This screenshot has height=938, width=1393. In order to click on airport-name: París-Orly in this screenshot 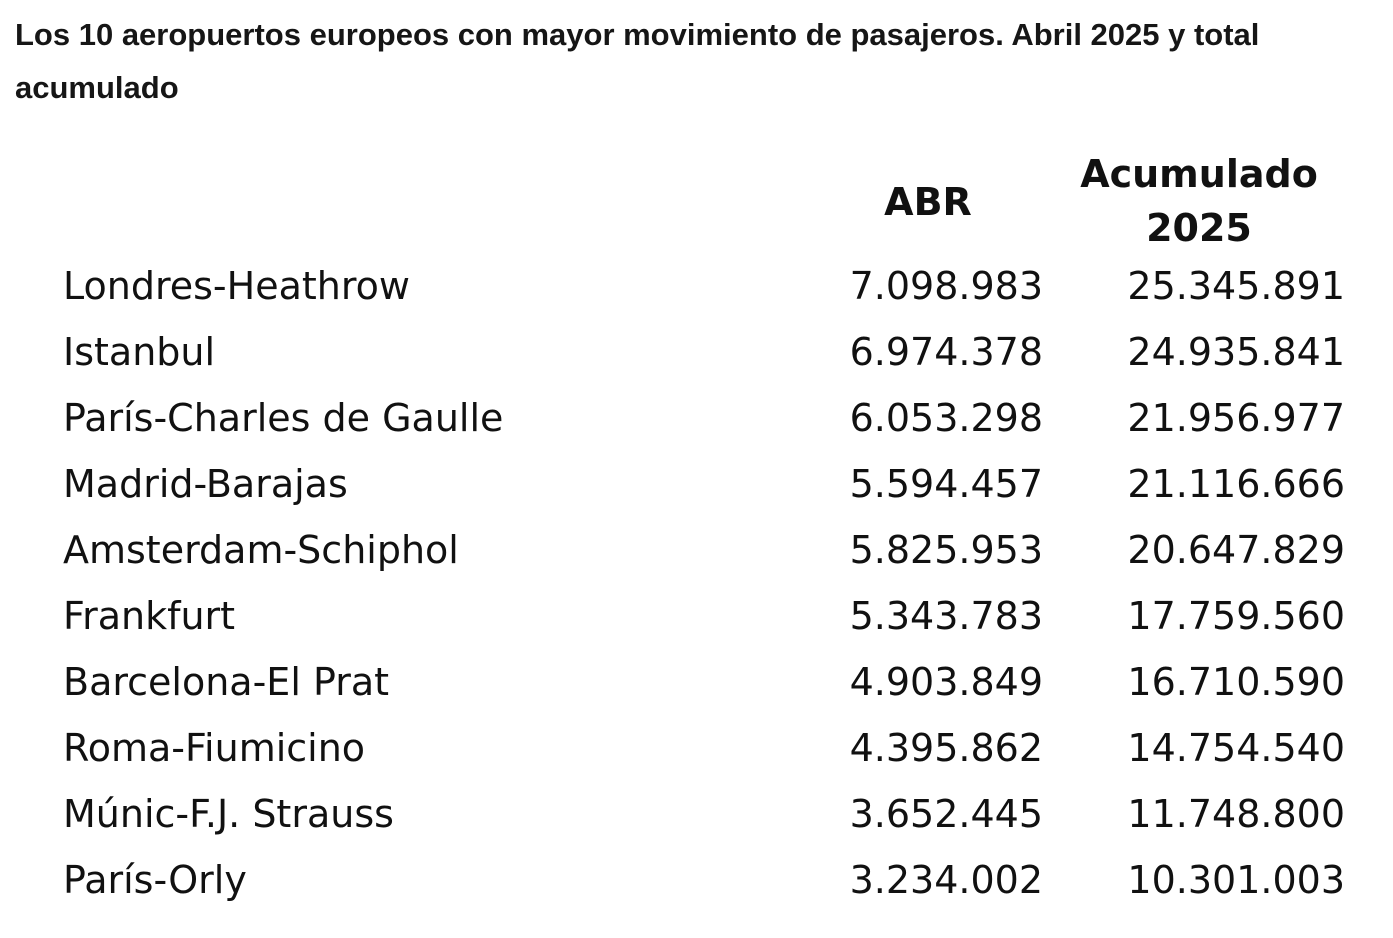, I will do `click(155, 880)`.